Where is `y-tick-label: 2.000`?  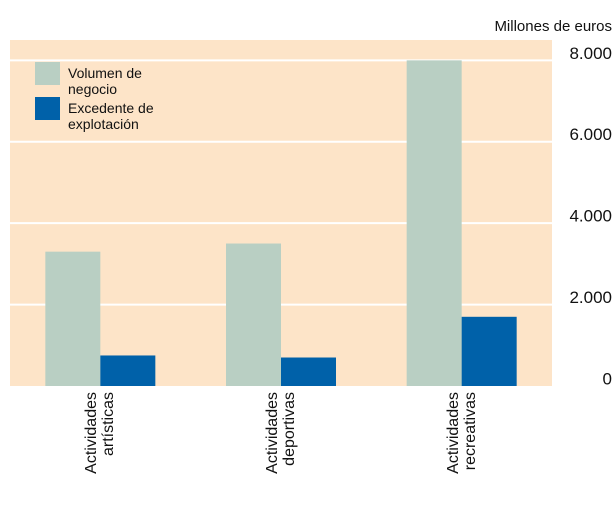
y-tick-label: 2.000 is located at coordinates (590, 297).